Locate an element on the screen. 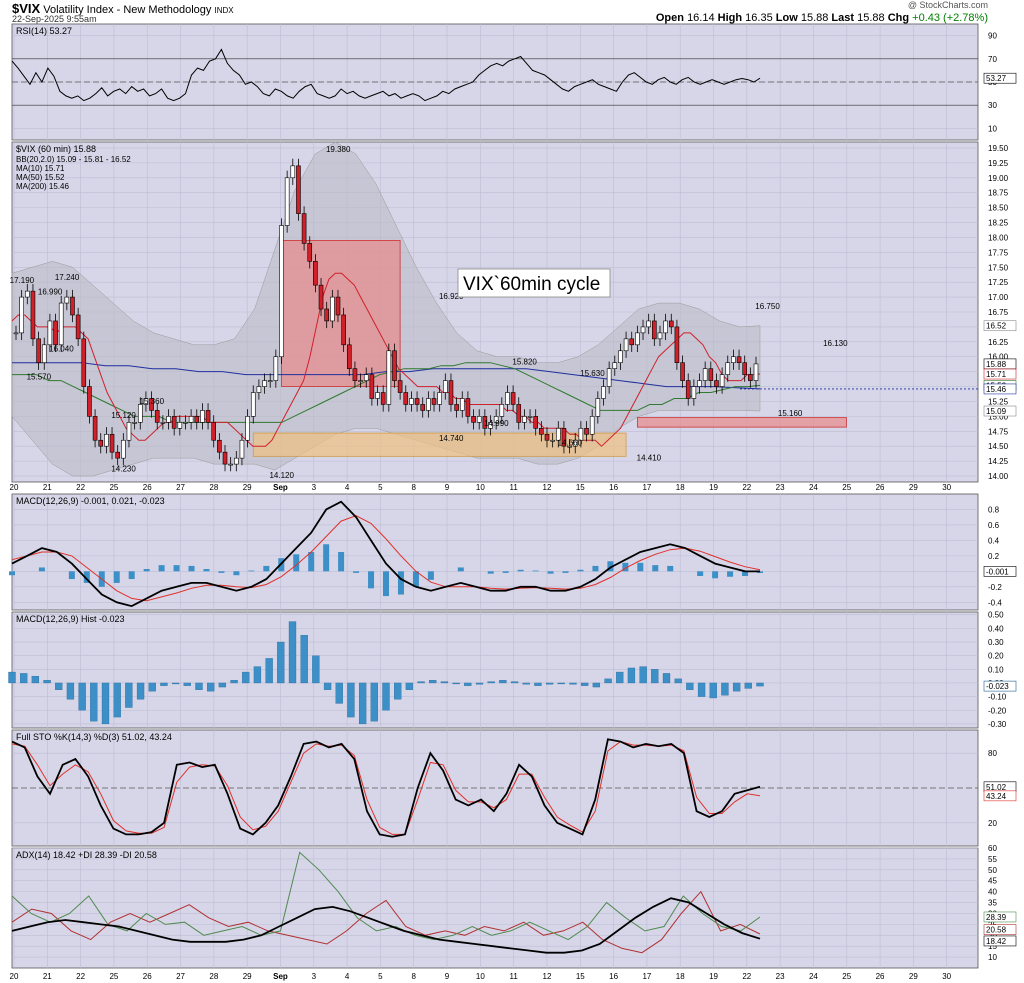 The height and width of the screenshot is (983, 1024). last-value: 15.88 is located at coordinates (871, 18).